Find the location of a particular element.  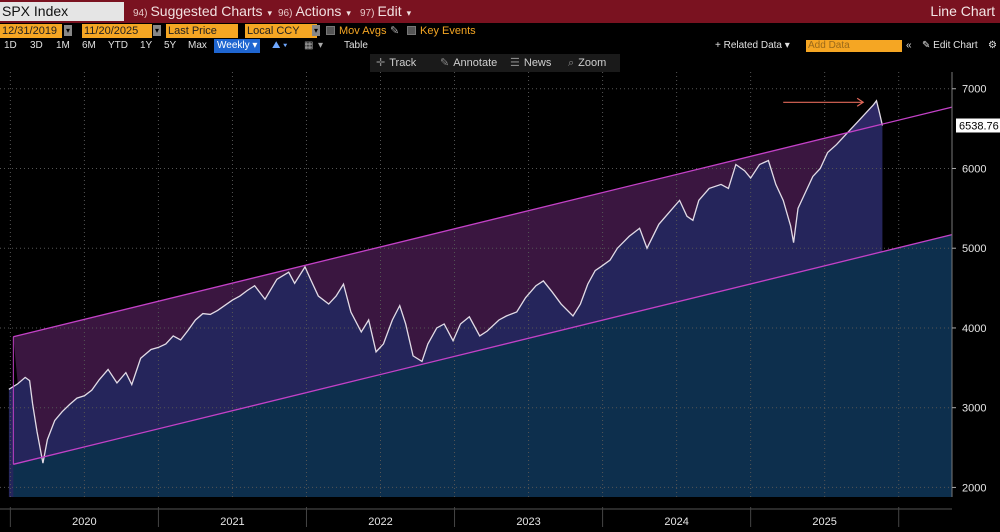

end-date-field: 11/20/2025 is located at coordinates (117, 31).